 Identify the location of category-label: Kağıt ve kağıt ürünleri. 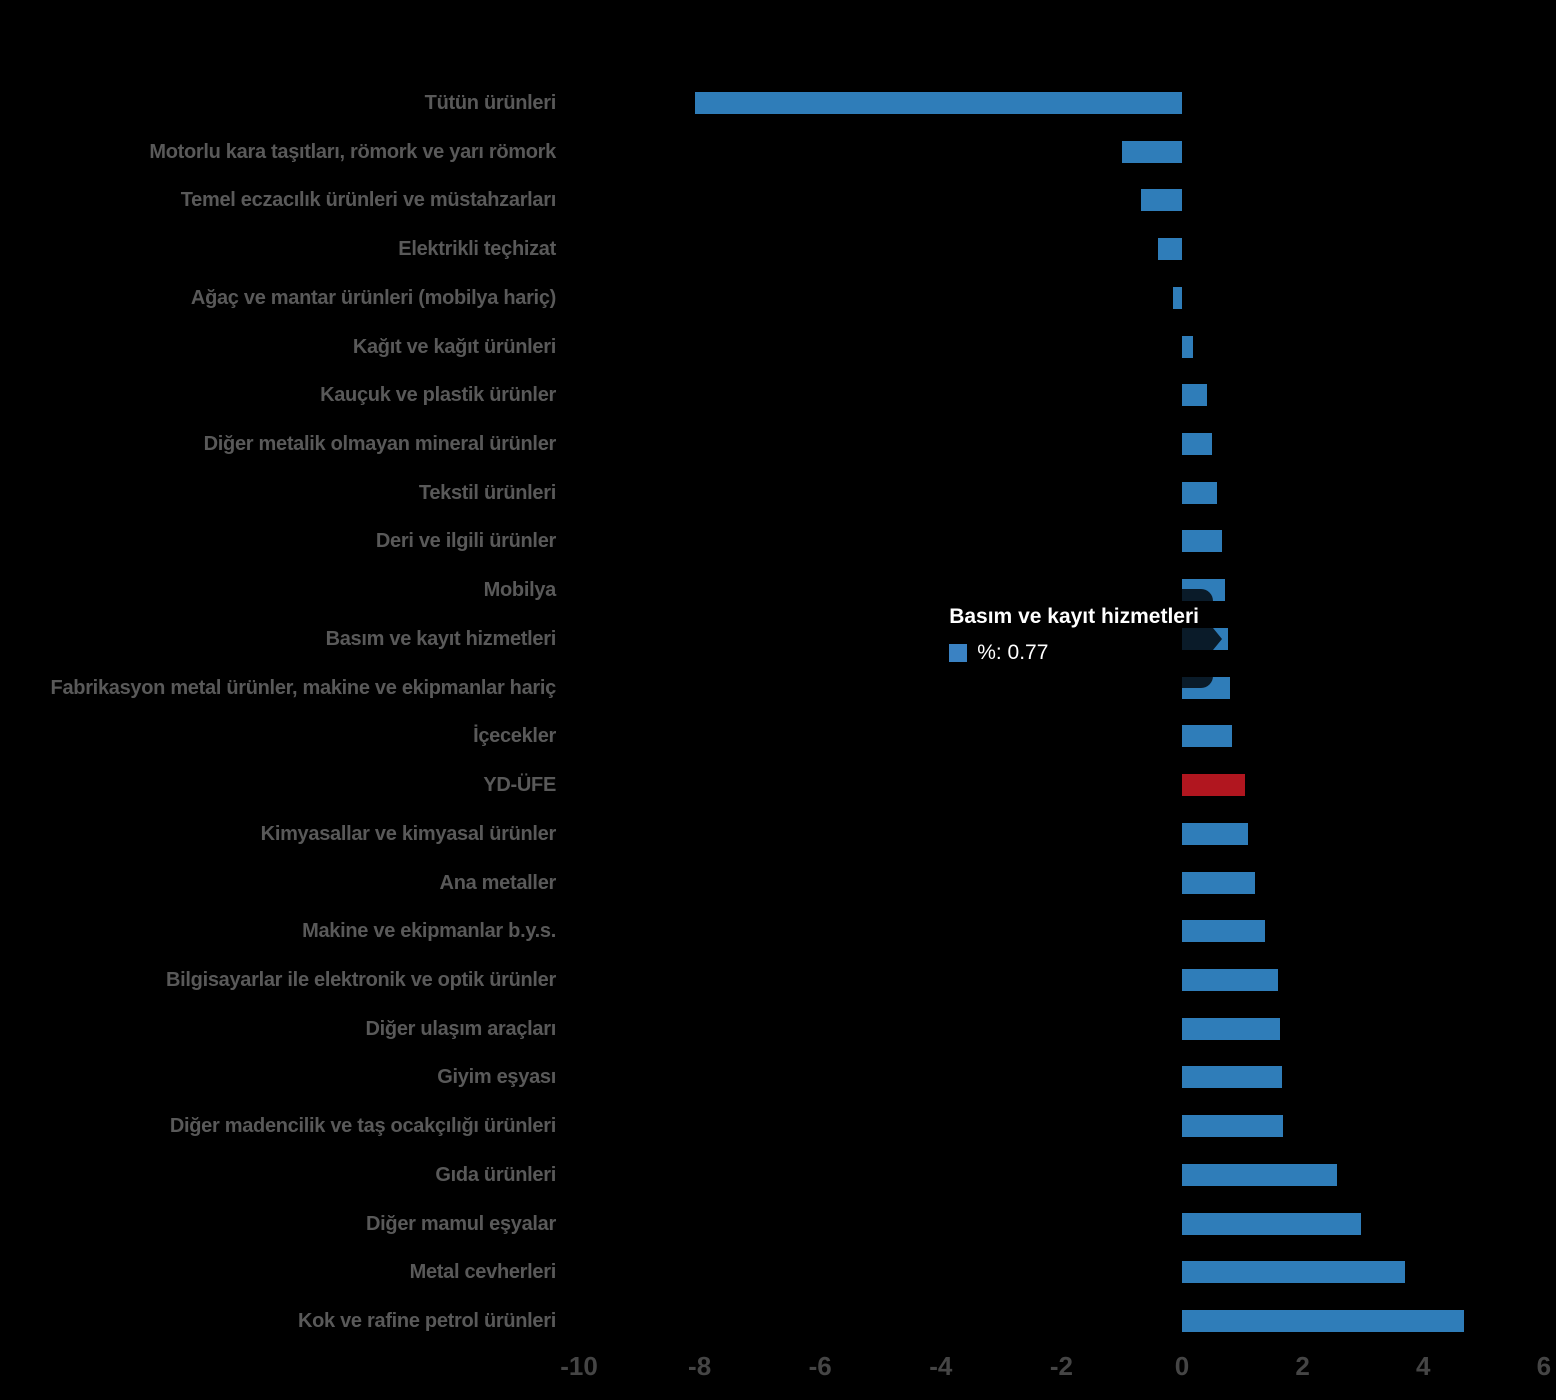
(454, 346).